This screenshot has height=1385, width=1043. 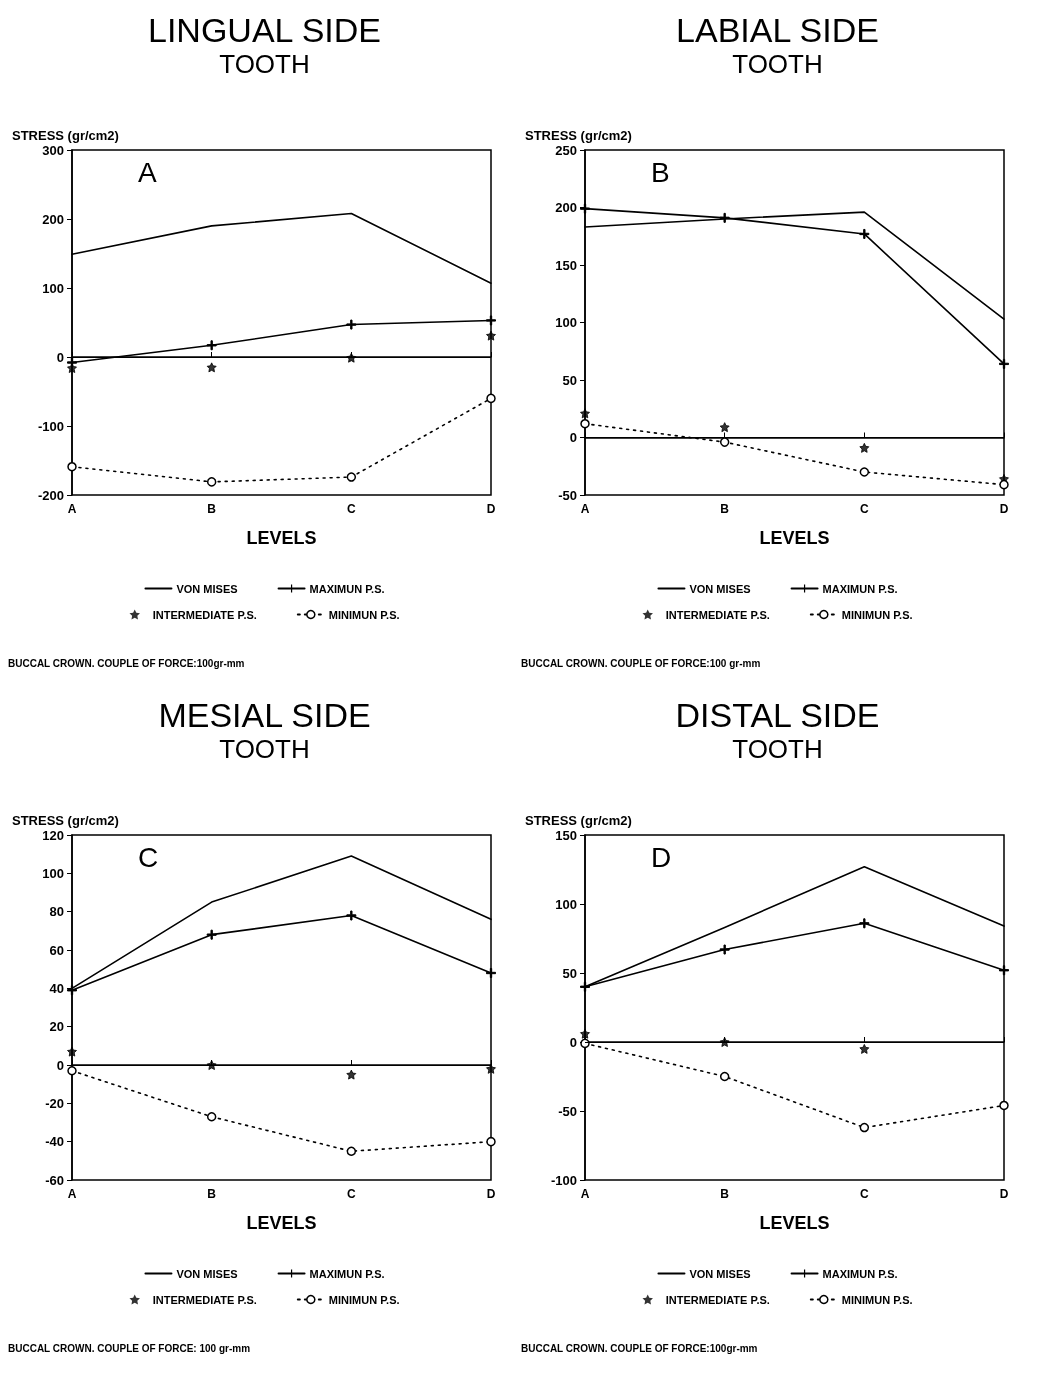 I want to click on text: BUCCAL CROWN. COUPLE OF FORCE: 100 gr-mm, so click(x=129, y=1348).